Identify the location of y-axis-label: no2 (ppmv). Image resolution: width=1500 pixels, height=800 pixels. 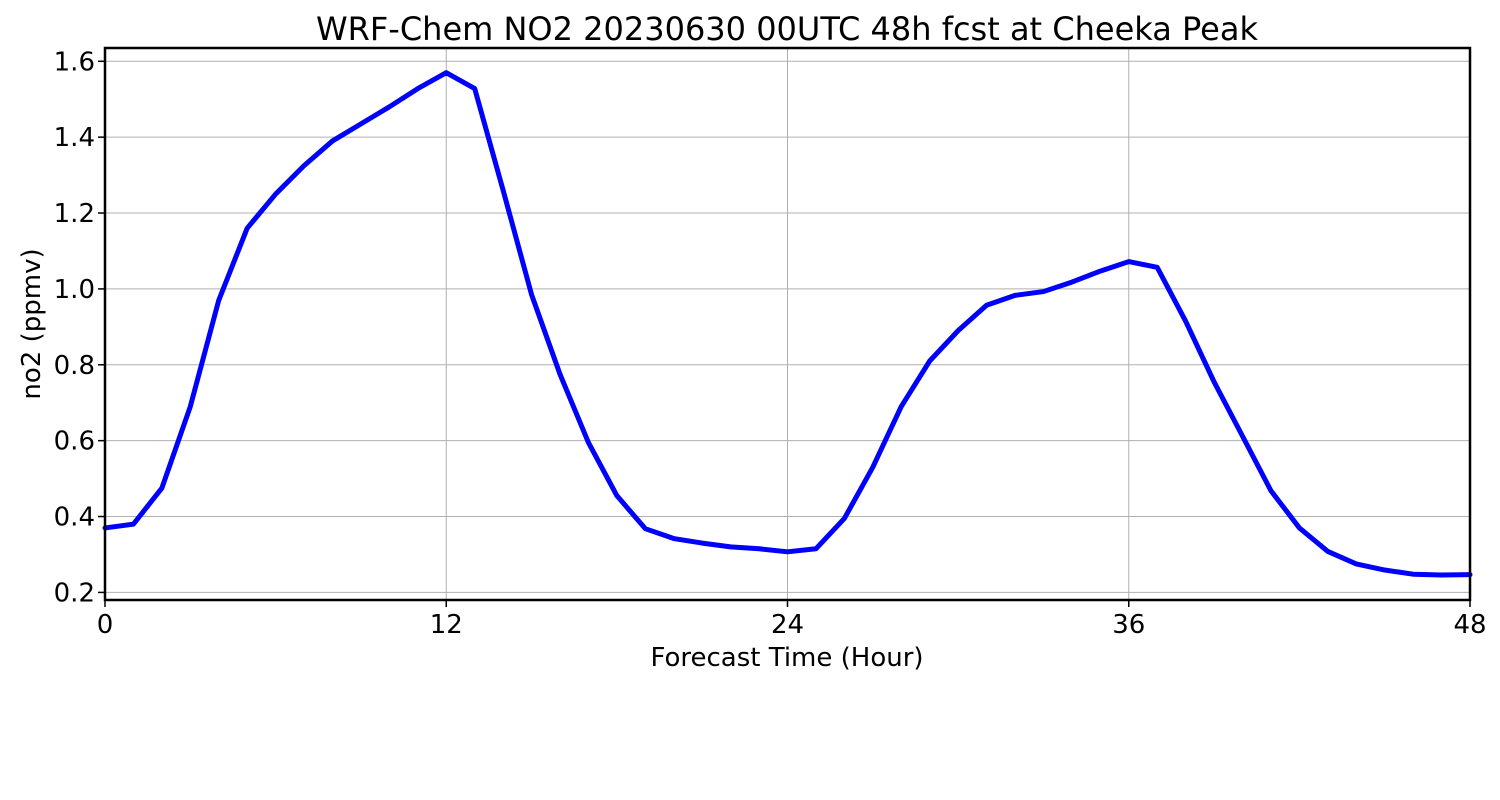
(32, 323).